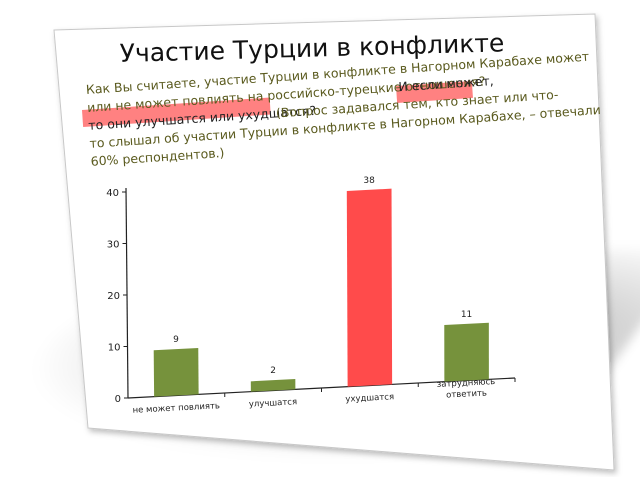  I want to click on category-label-line: ухудшатся, so click(369, 398).